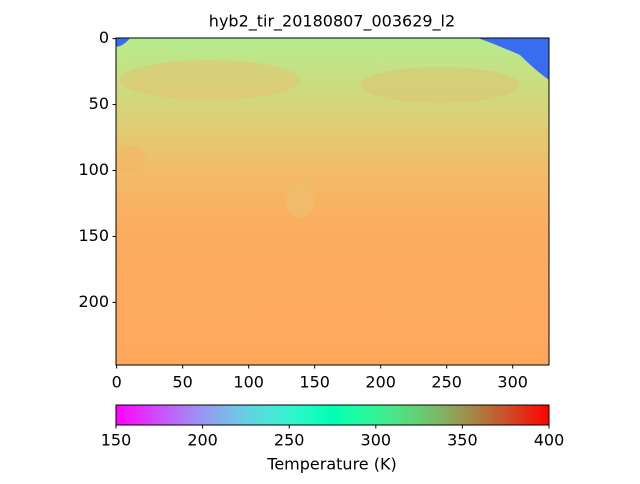 The image size is (640, 484). What do you see at coordinates (248, 382) in the screenshot?
I see `x-tick-label: 100` at bounding box center [248, 382].